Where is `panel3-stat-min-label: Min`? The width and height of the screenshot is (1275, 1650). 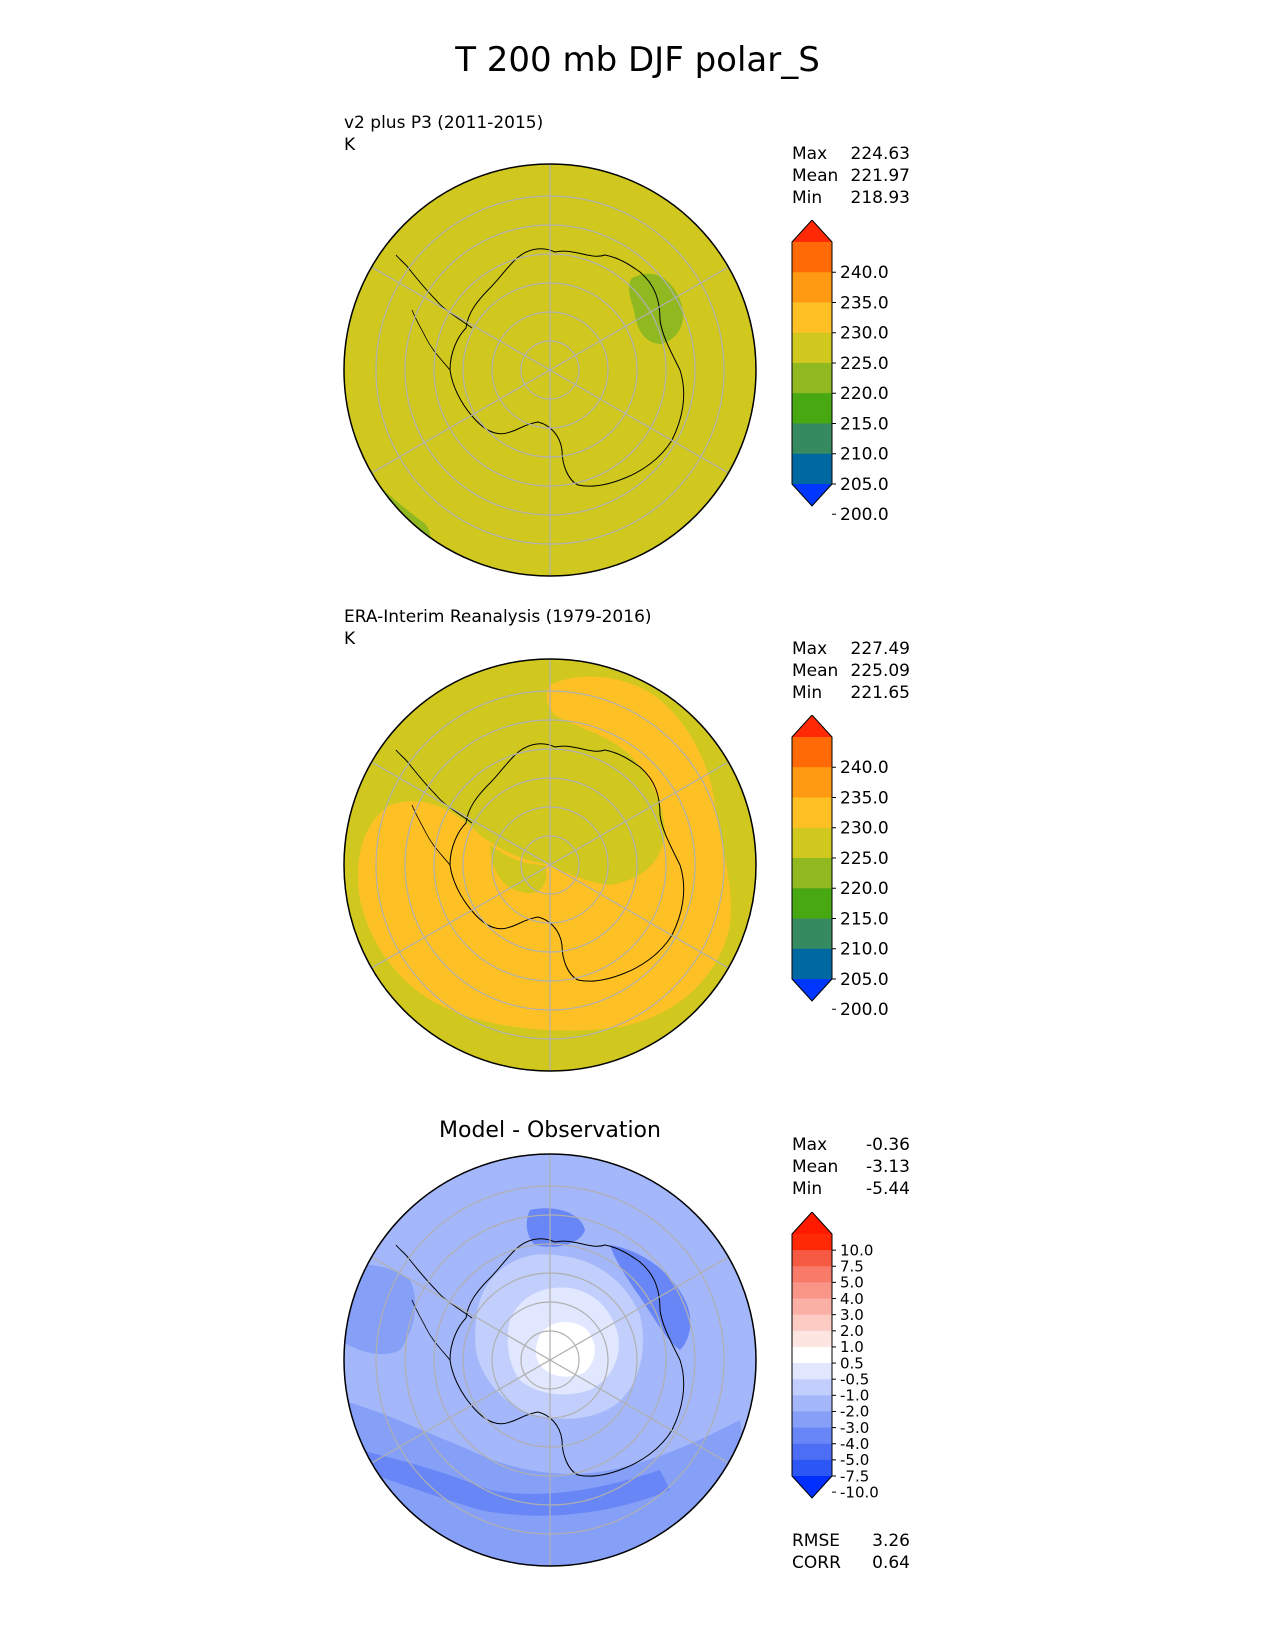
panel3-stat-min-label: Min is located at coordinates (807, 1189).